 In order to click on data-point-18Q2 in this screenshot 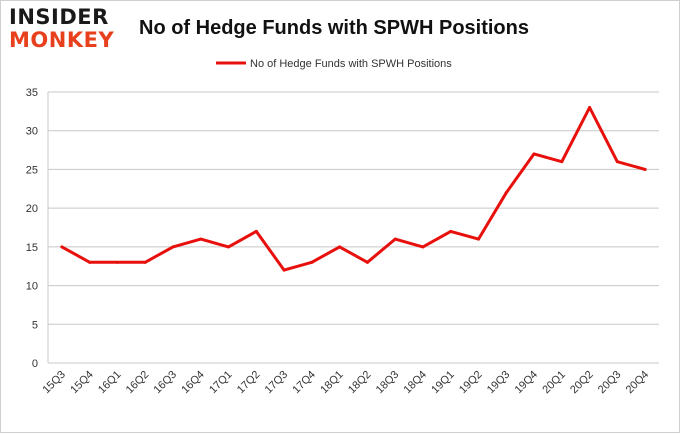, I will do `click(367, 262)`.